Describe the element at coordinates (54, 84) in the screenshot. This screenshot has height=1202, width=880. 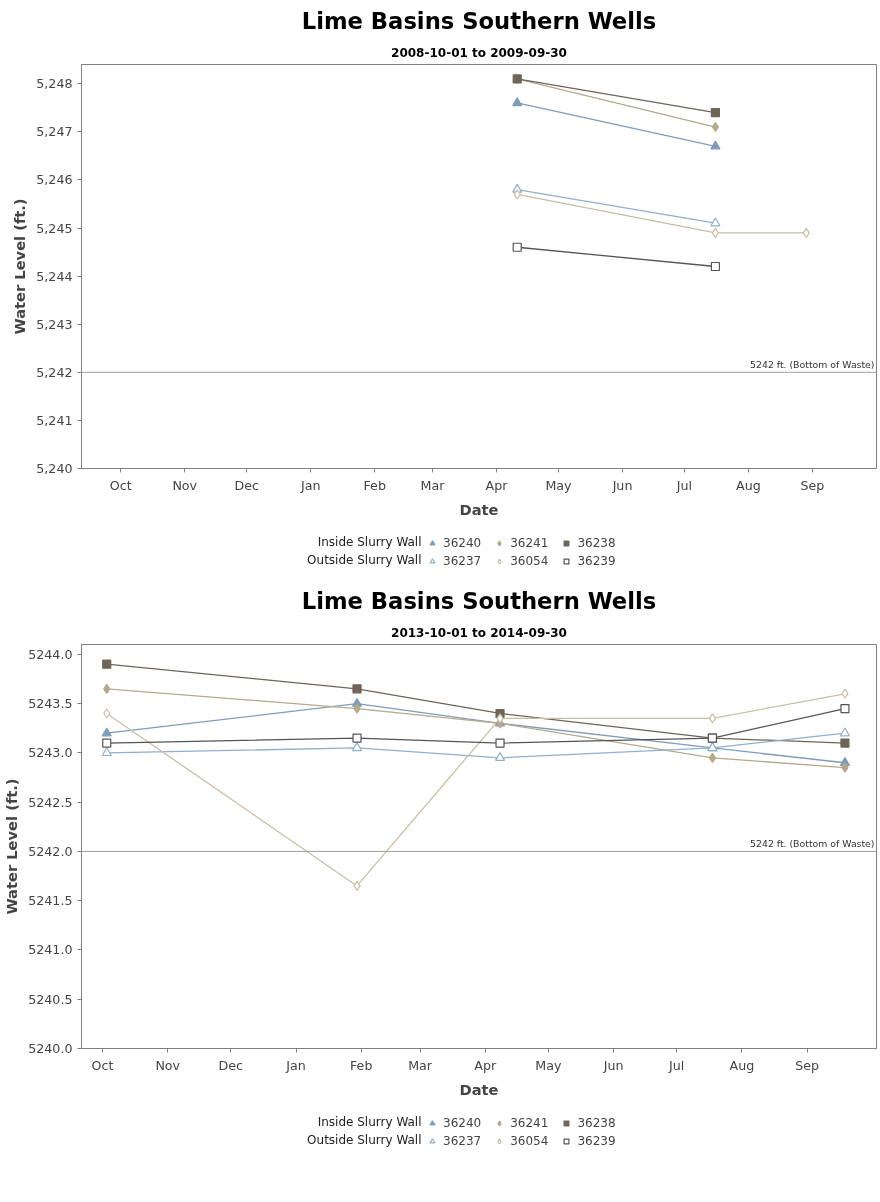
I see `y-tick-label: 5,248` at that location.